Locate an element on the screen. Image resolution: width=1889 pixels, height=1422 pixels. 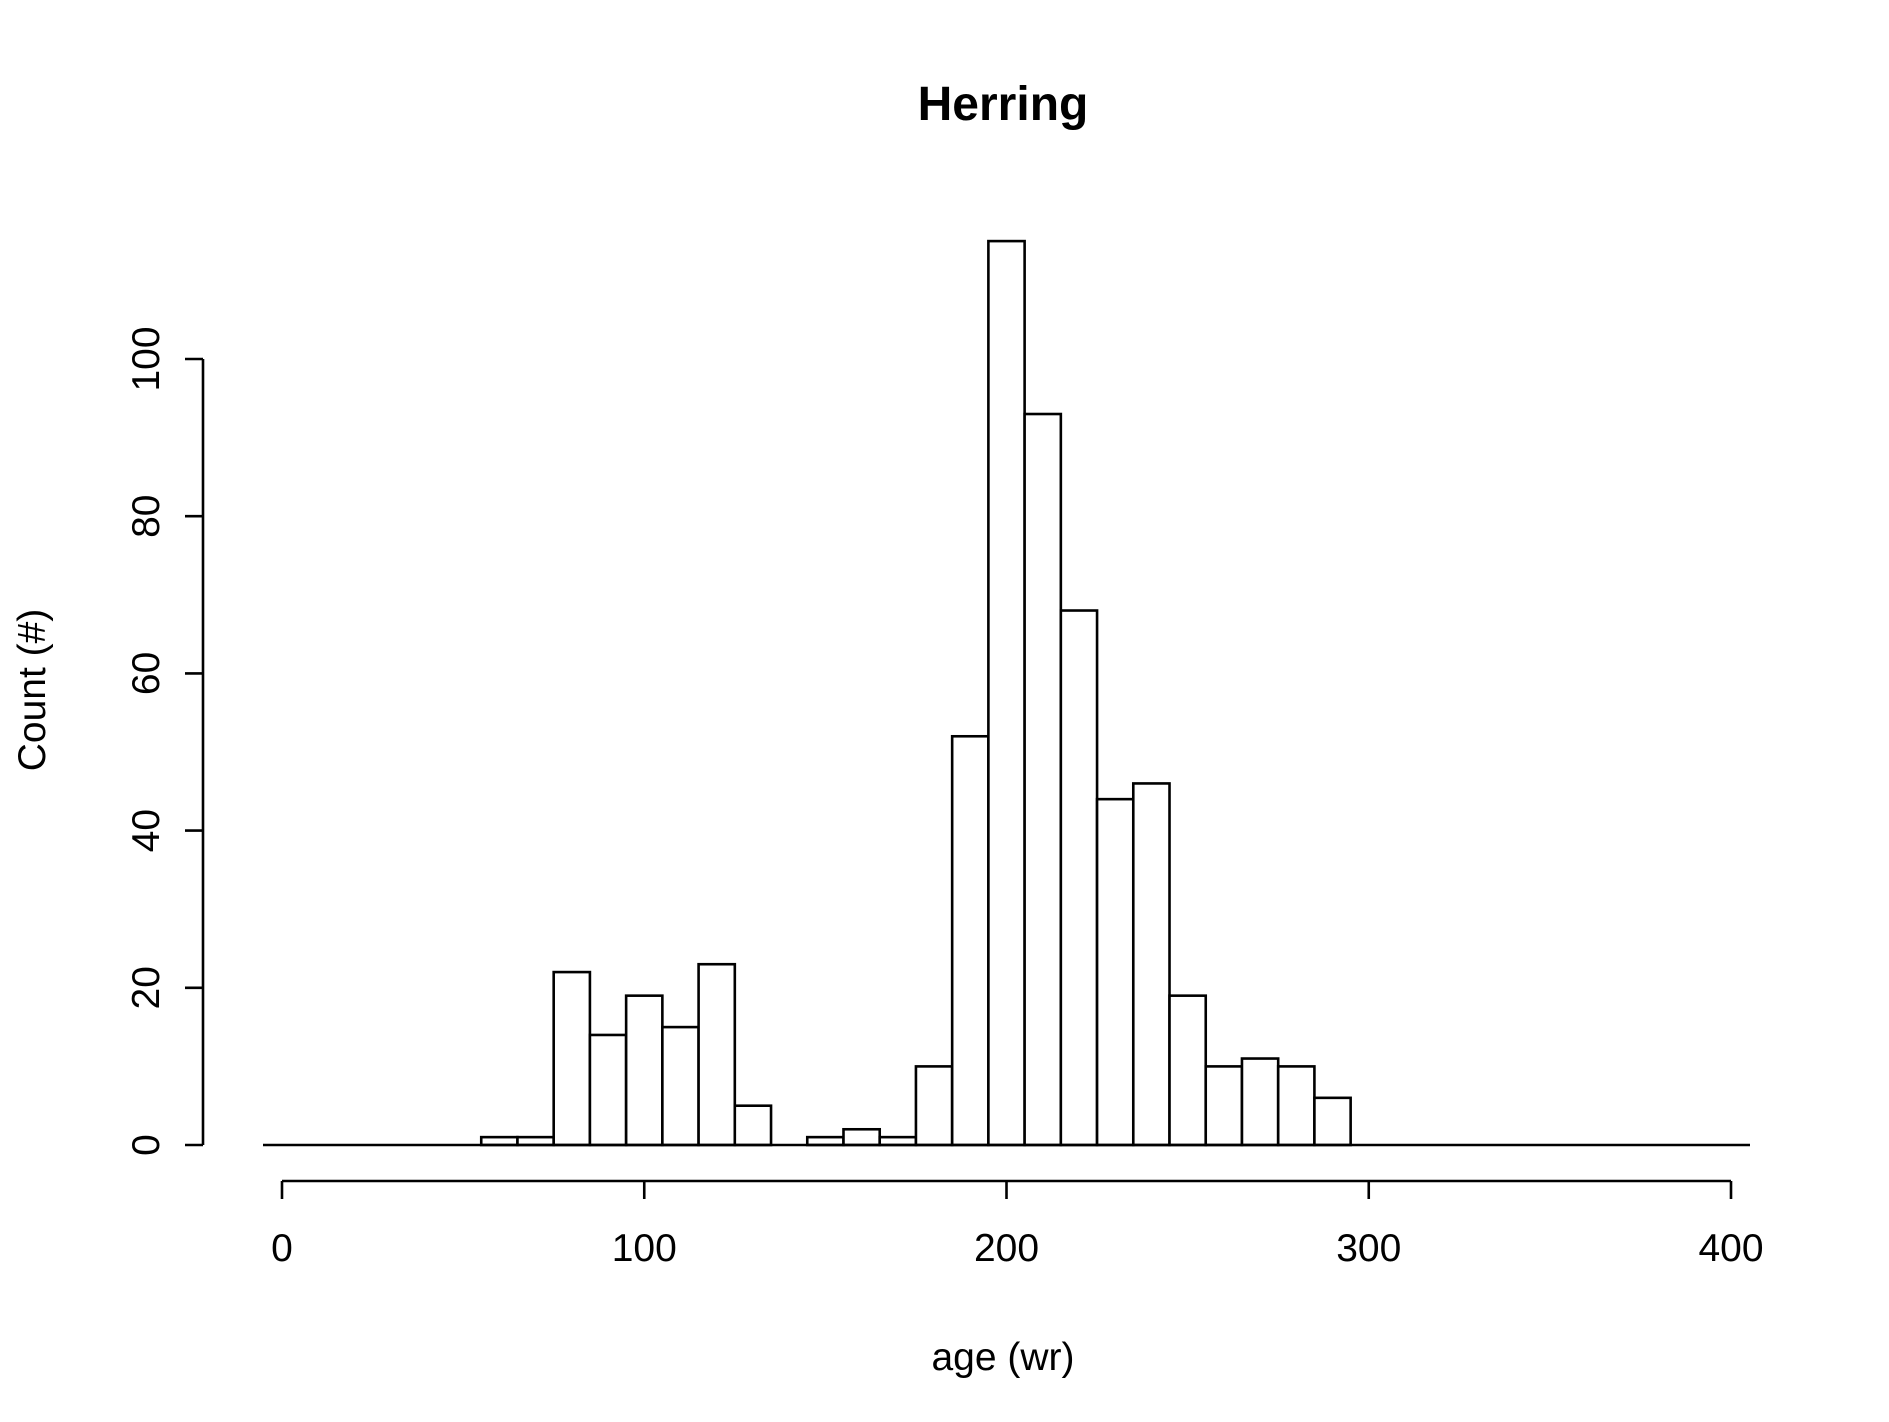
x-tick-label: 400 is located at coordinates (1730, 1248).